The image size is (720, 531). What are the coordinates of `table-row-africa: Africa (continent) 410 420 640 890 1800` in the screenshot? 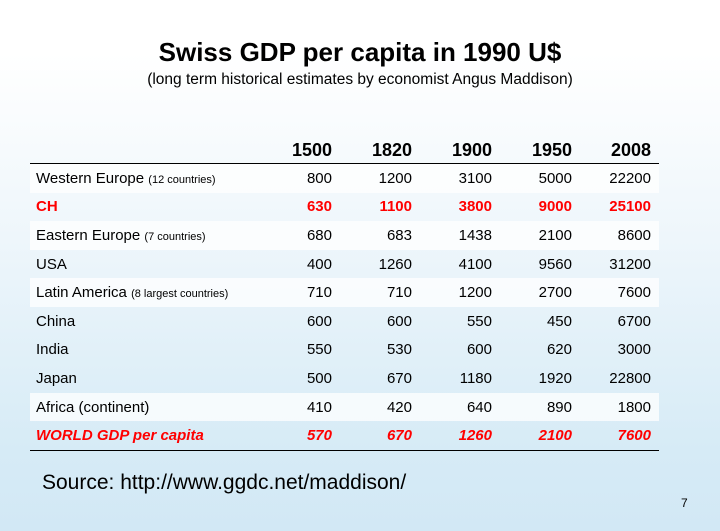 It's located at (344, 407).